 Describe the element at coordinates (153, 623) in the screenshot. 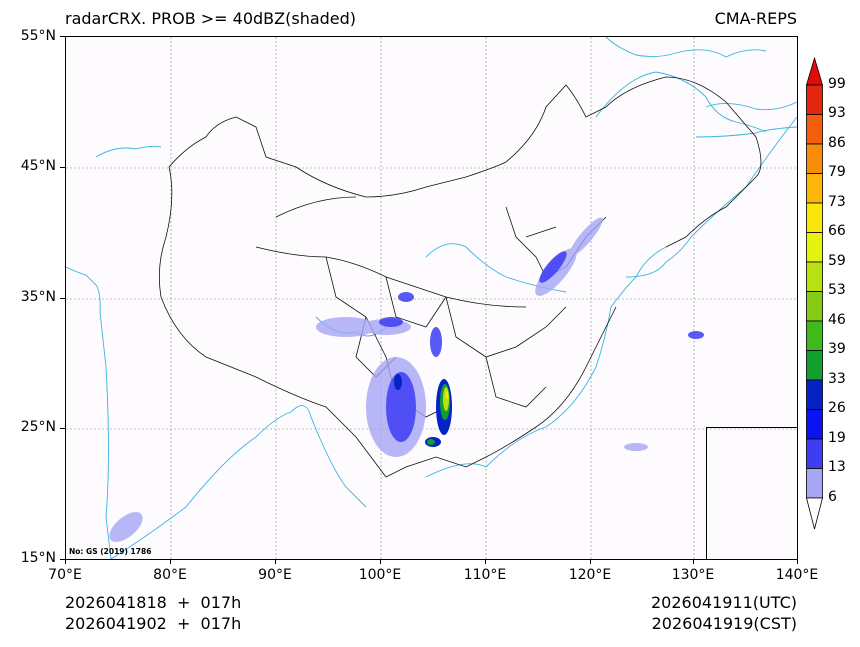

I see `init-time-cst: 2026041902 + 017h` at that location.